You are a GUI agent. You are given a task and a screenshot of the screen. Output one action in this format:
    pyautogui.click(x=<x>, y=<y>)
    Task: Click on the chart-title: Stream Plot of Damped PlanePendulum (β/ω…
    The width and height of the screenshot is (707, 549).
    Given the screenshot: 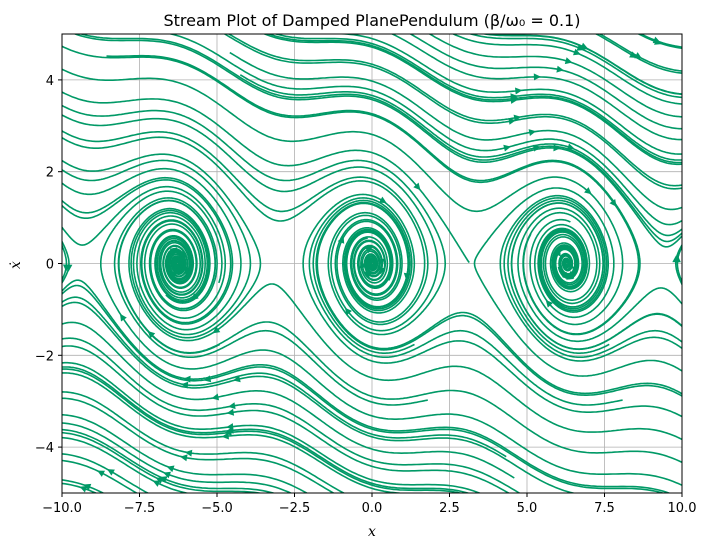 What is the action you would take?
    pyautogui.click(x=371, y=20)
    